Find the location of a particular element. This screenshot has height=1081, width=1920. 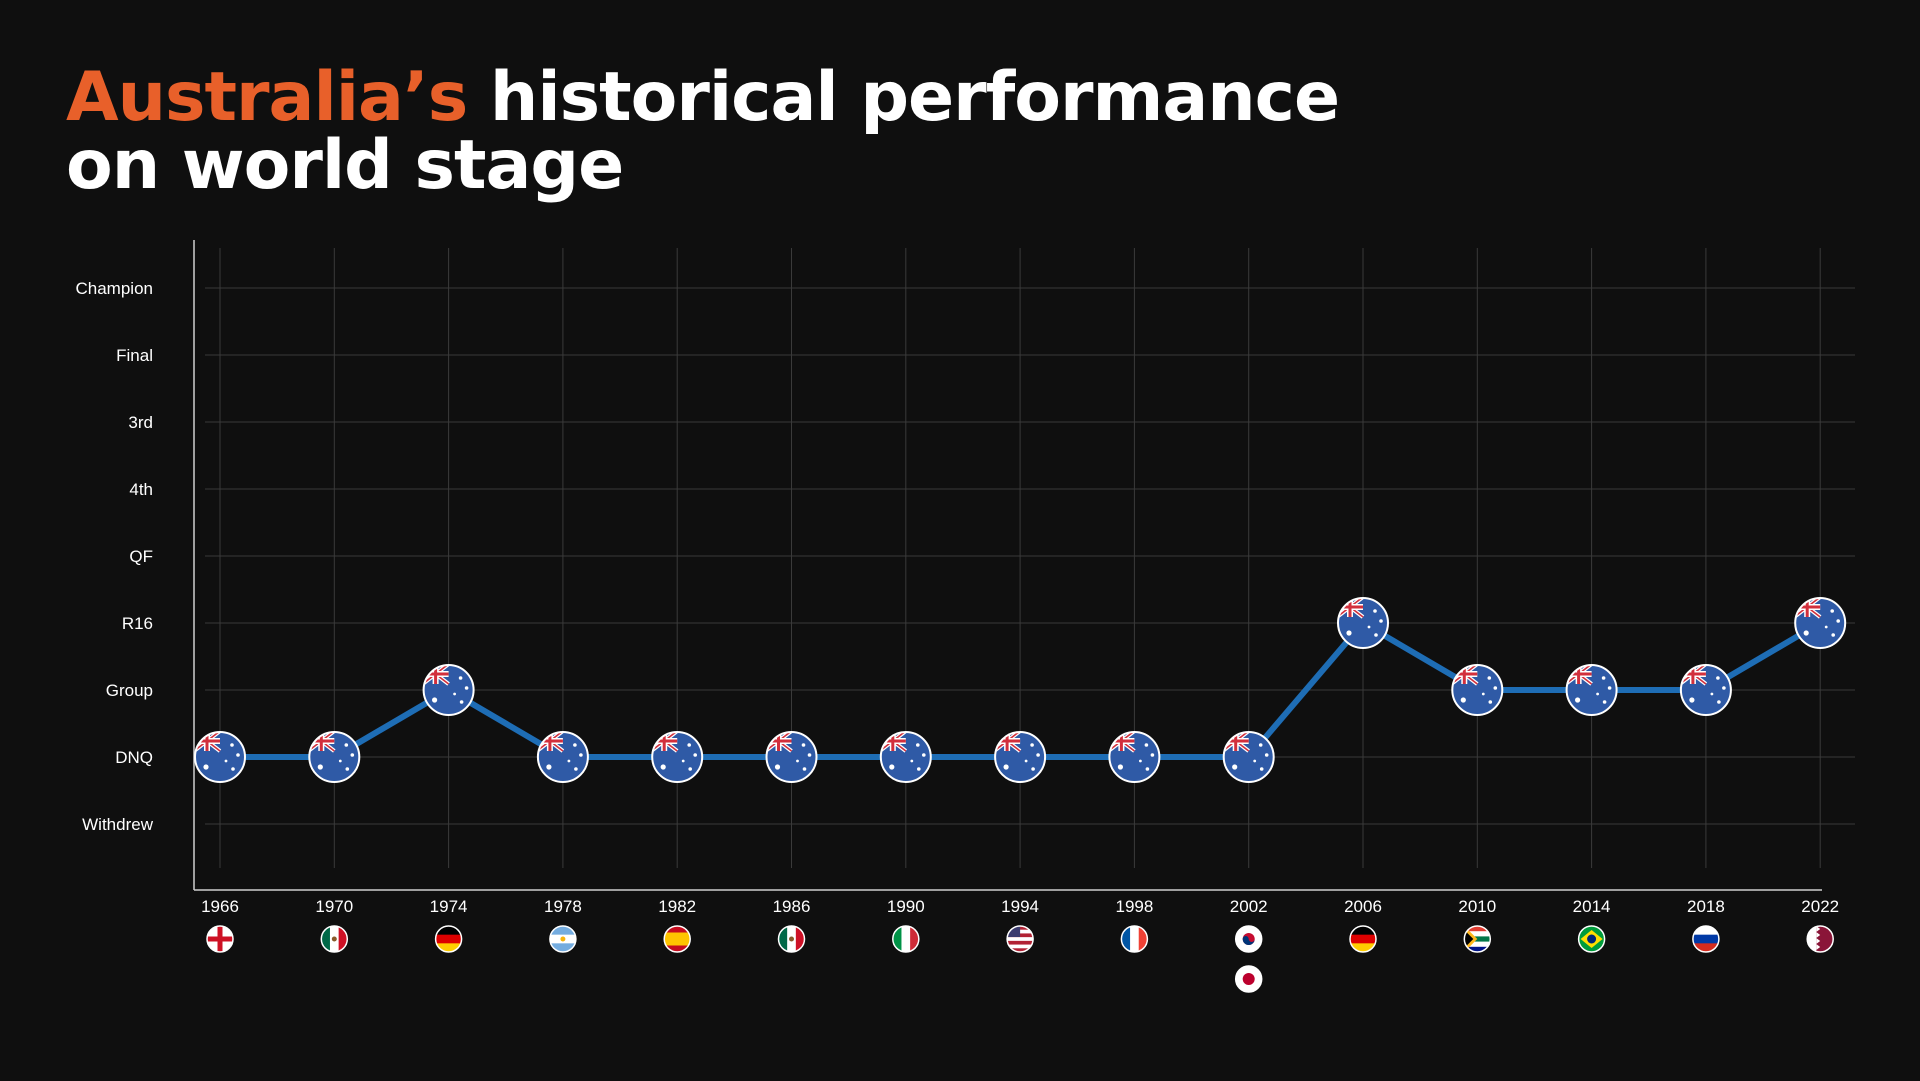

host-flags is located at coordinates (1020, 959).